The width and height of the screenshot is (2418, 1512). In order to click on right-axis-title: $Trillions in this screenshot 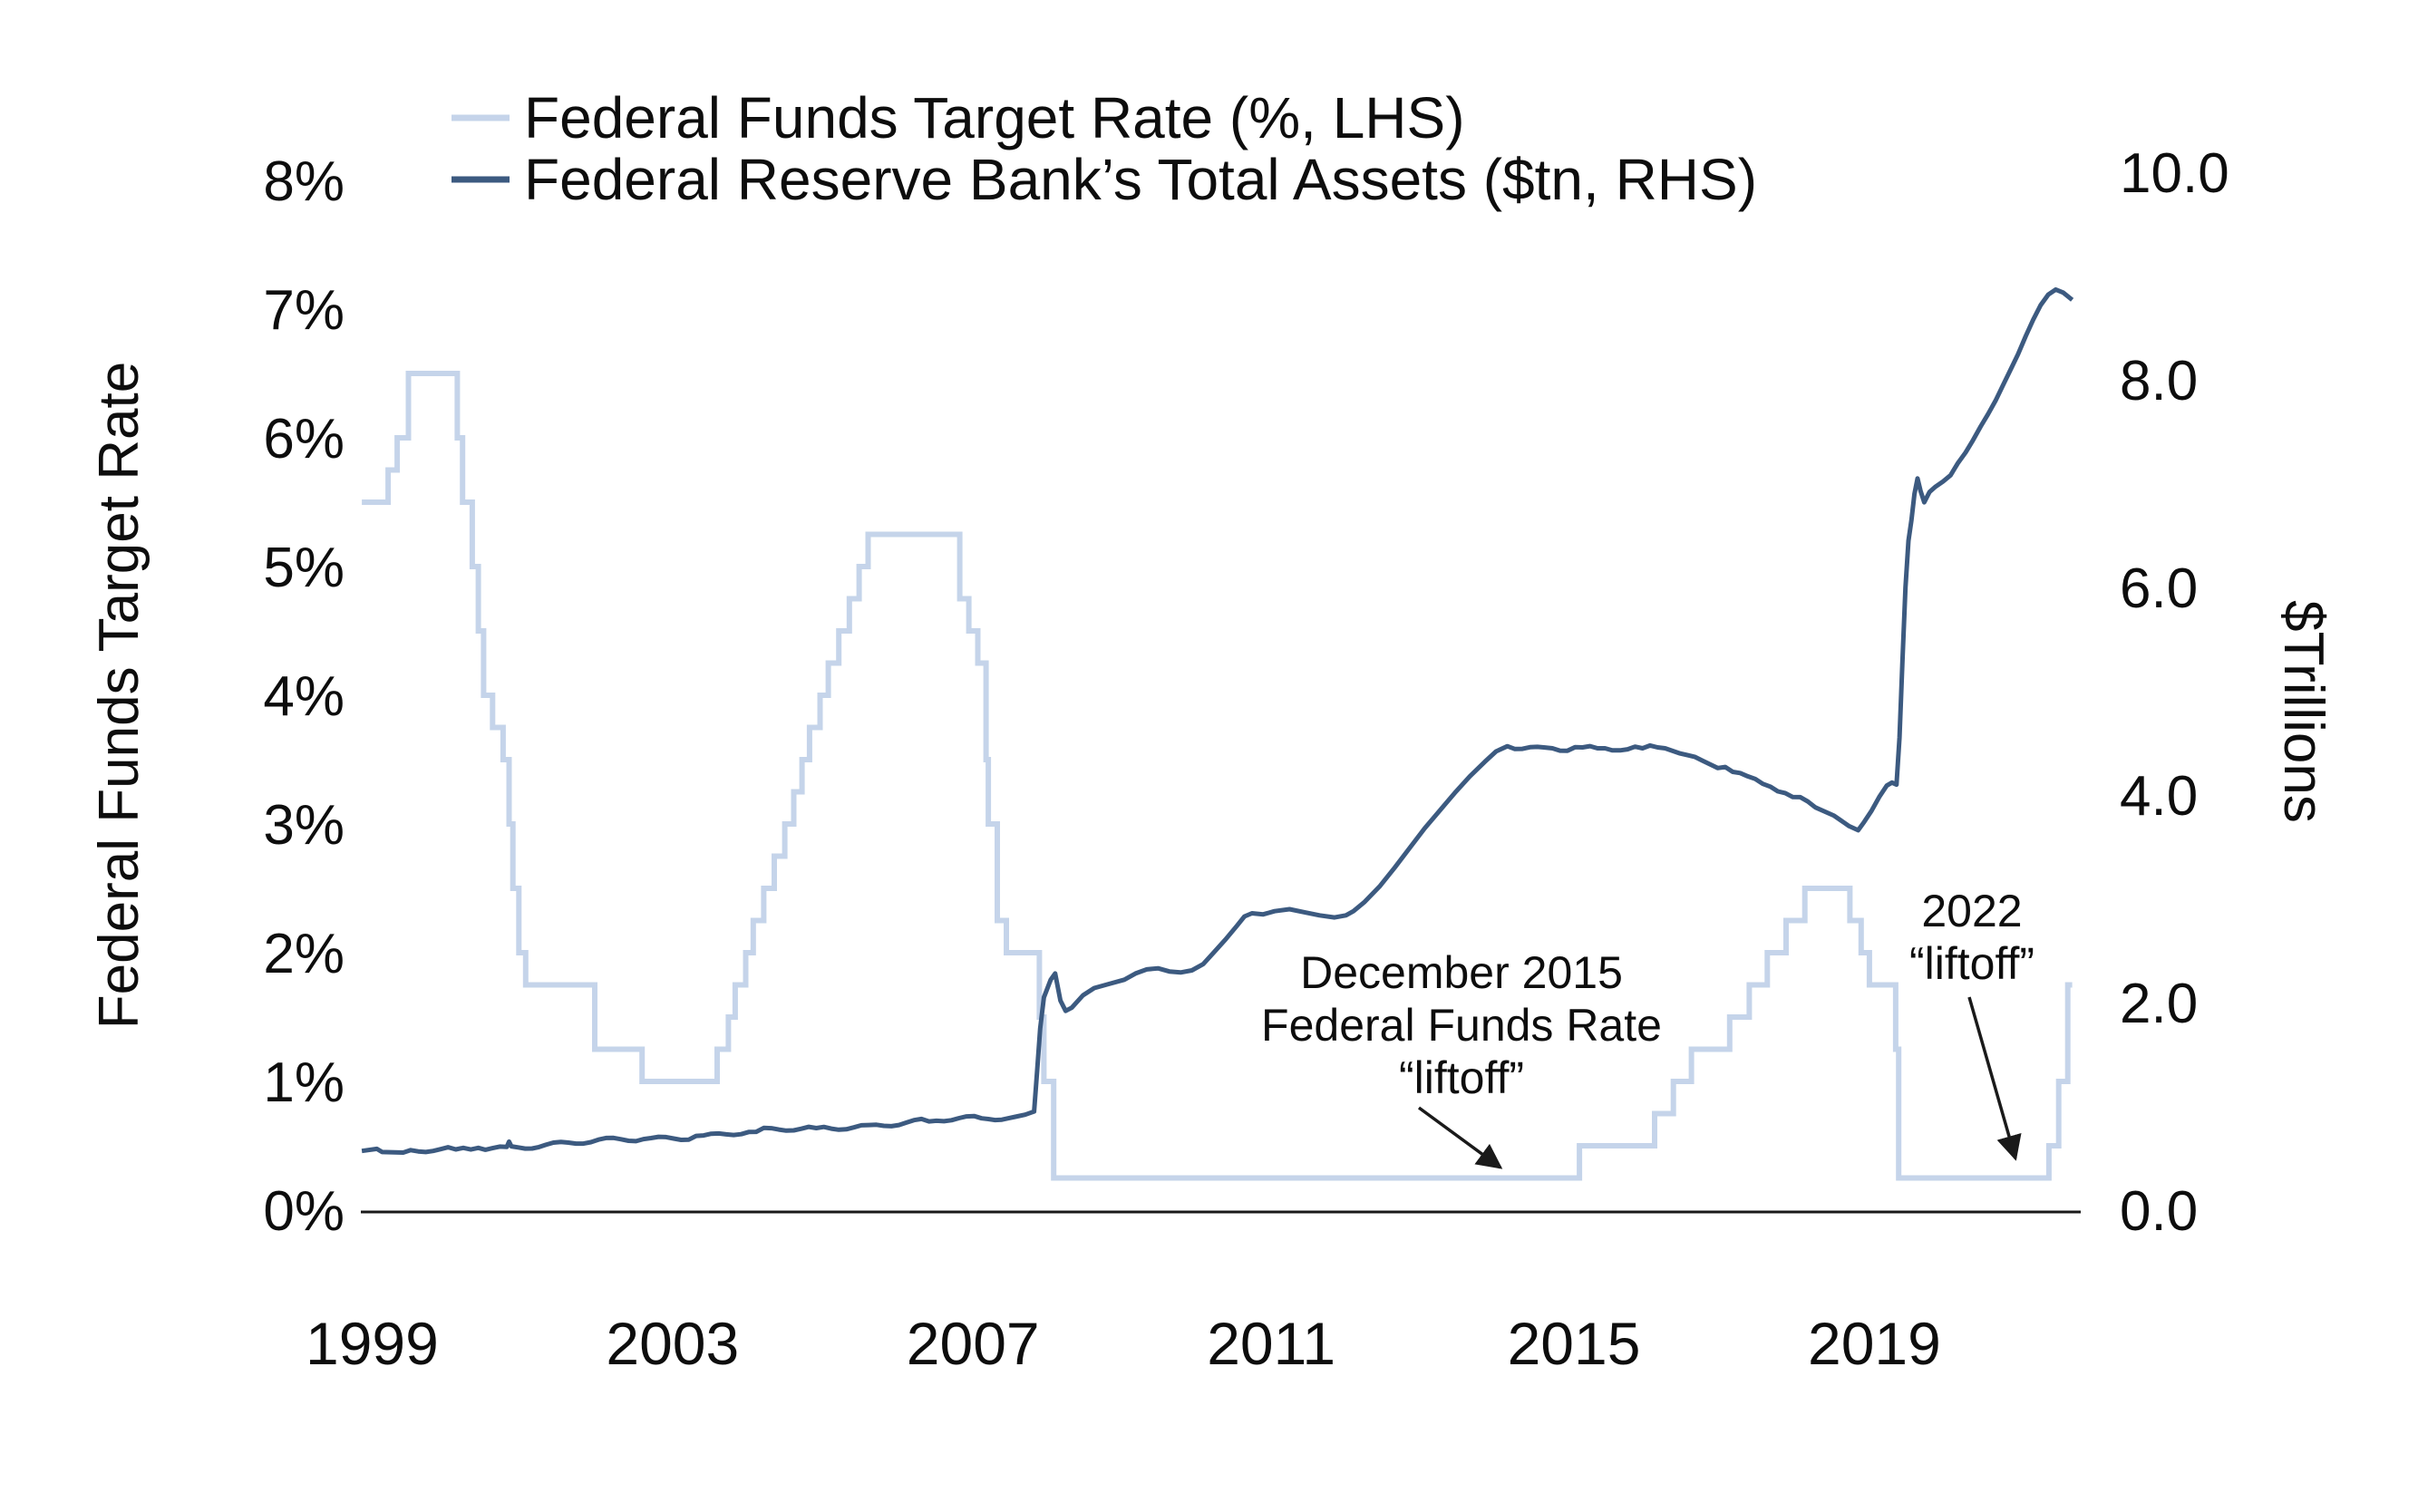, I will do `click(2303, 712)`.